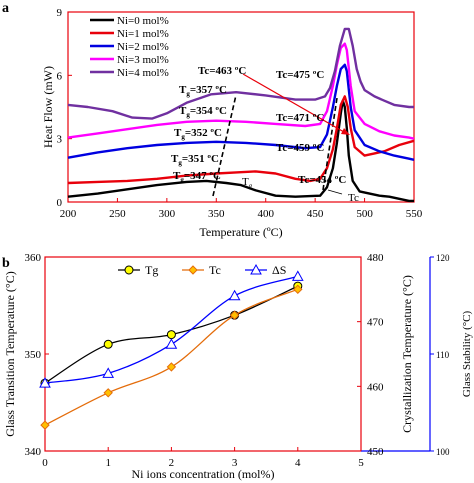 Image resolution: width=474 pixels, height=483 pixels. Describe the element at coordinates (143, 60) in the screenshot. I see `panel-a-legend-label: Ni=3 mol%` at that location.